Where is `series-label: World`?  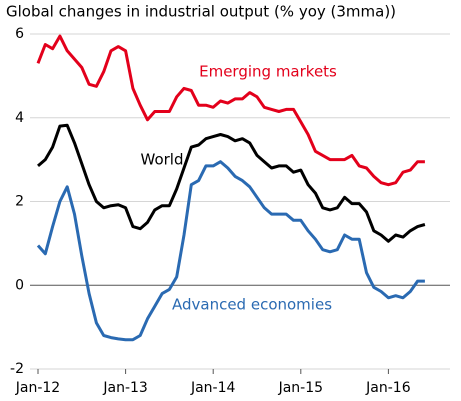
series-label: World is located at coordinates (162, 160).